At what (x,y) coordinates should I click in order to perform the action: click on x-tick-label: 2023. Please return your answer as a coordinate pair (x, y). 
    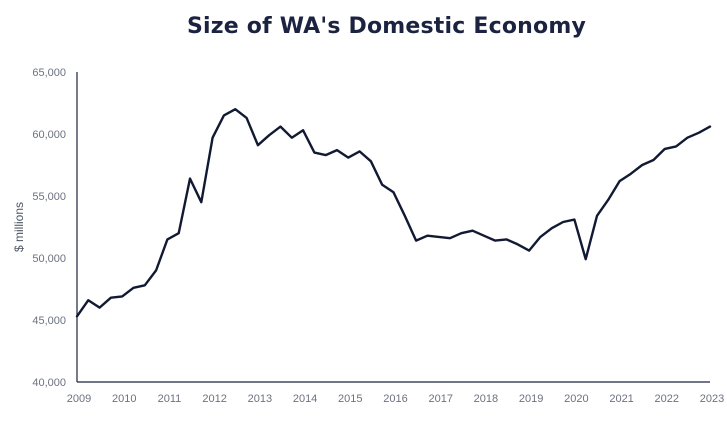
    Looking at the image, I should click on (712, 399).